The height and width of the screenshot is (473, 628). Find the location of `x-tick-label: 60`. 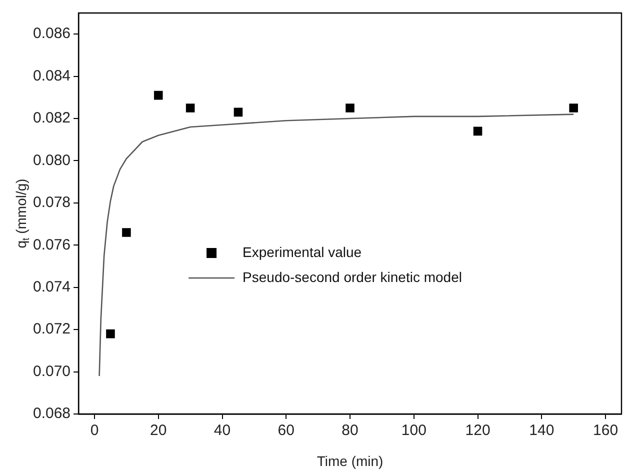

x-tick-label: 60 is located at coordinates (286, 431).